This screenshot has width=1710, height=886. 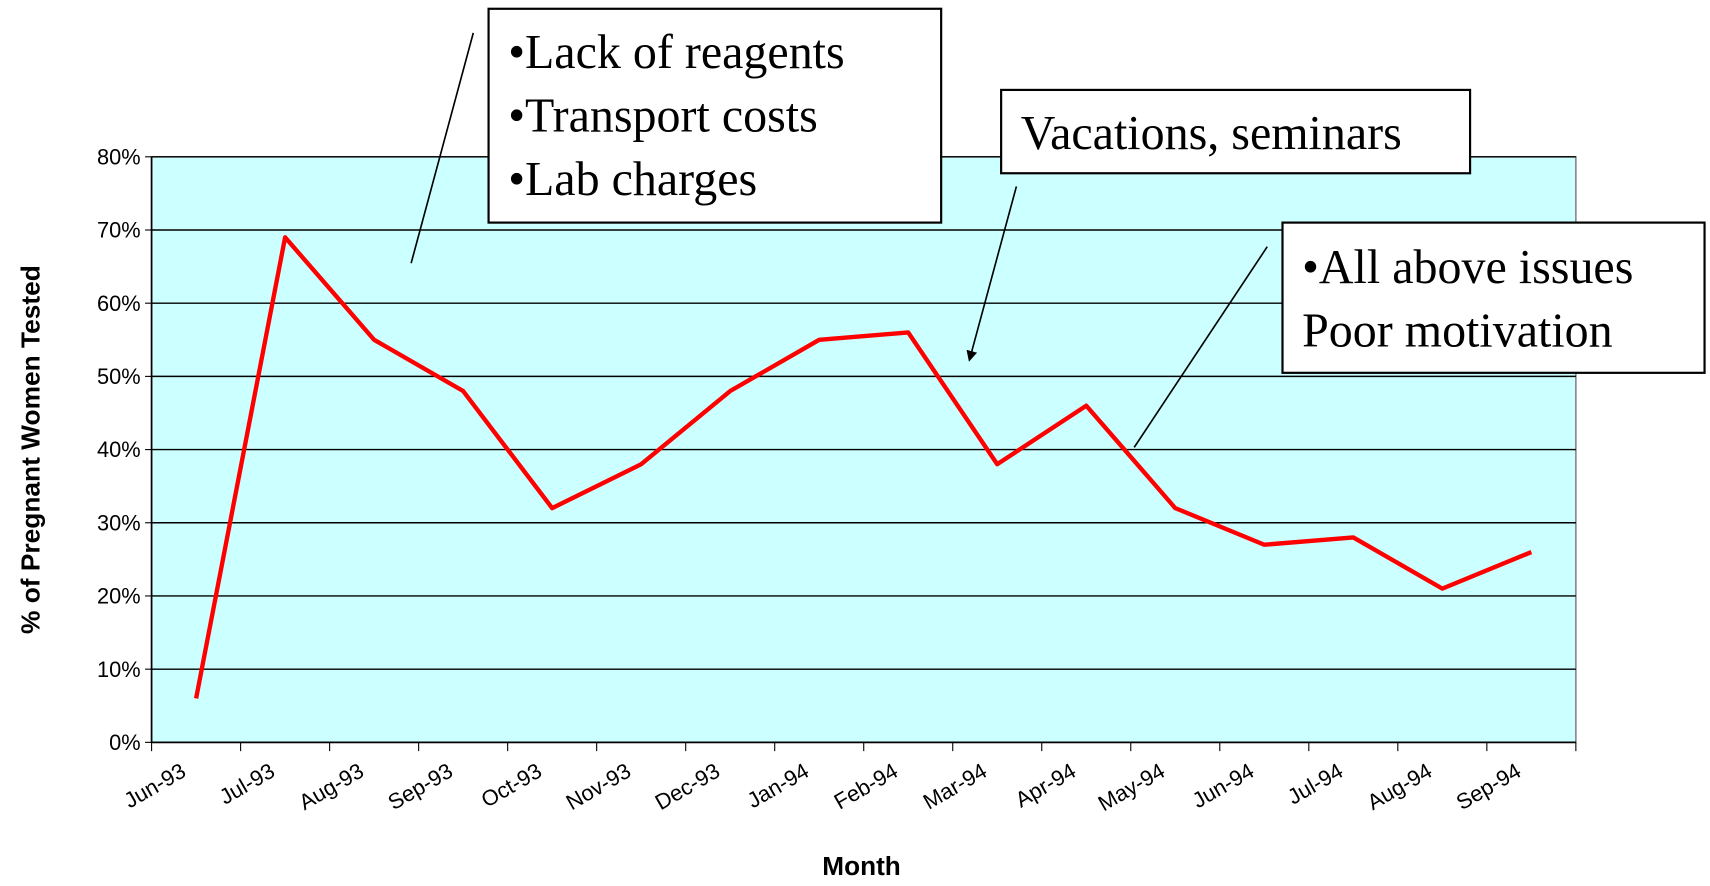 I want to click on x-tick-label: Aug-94, so click(x=1399, y=786).